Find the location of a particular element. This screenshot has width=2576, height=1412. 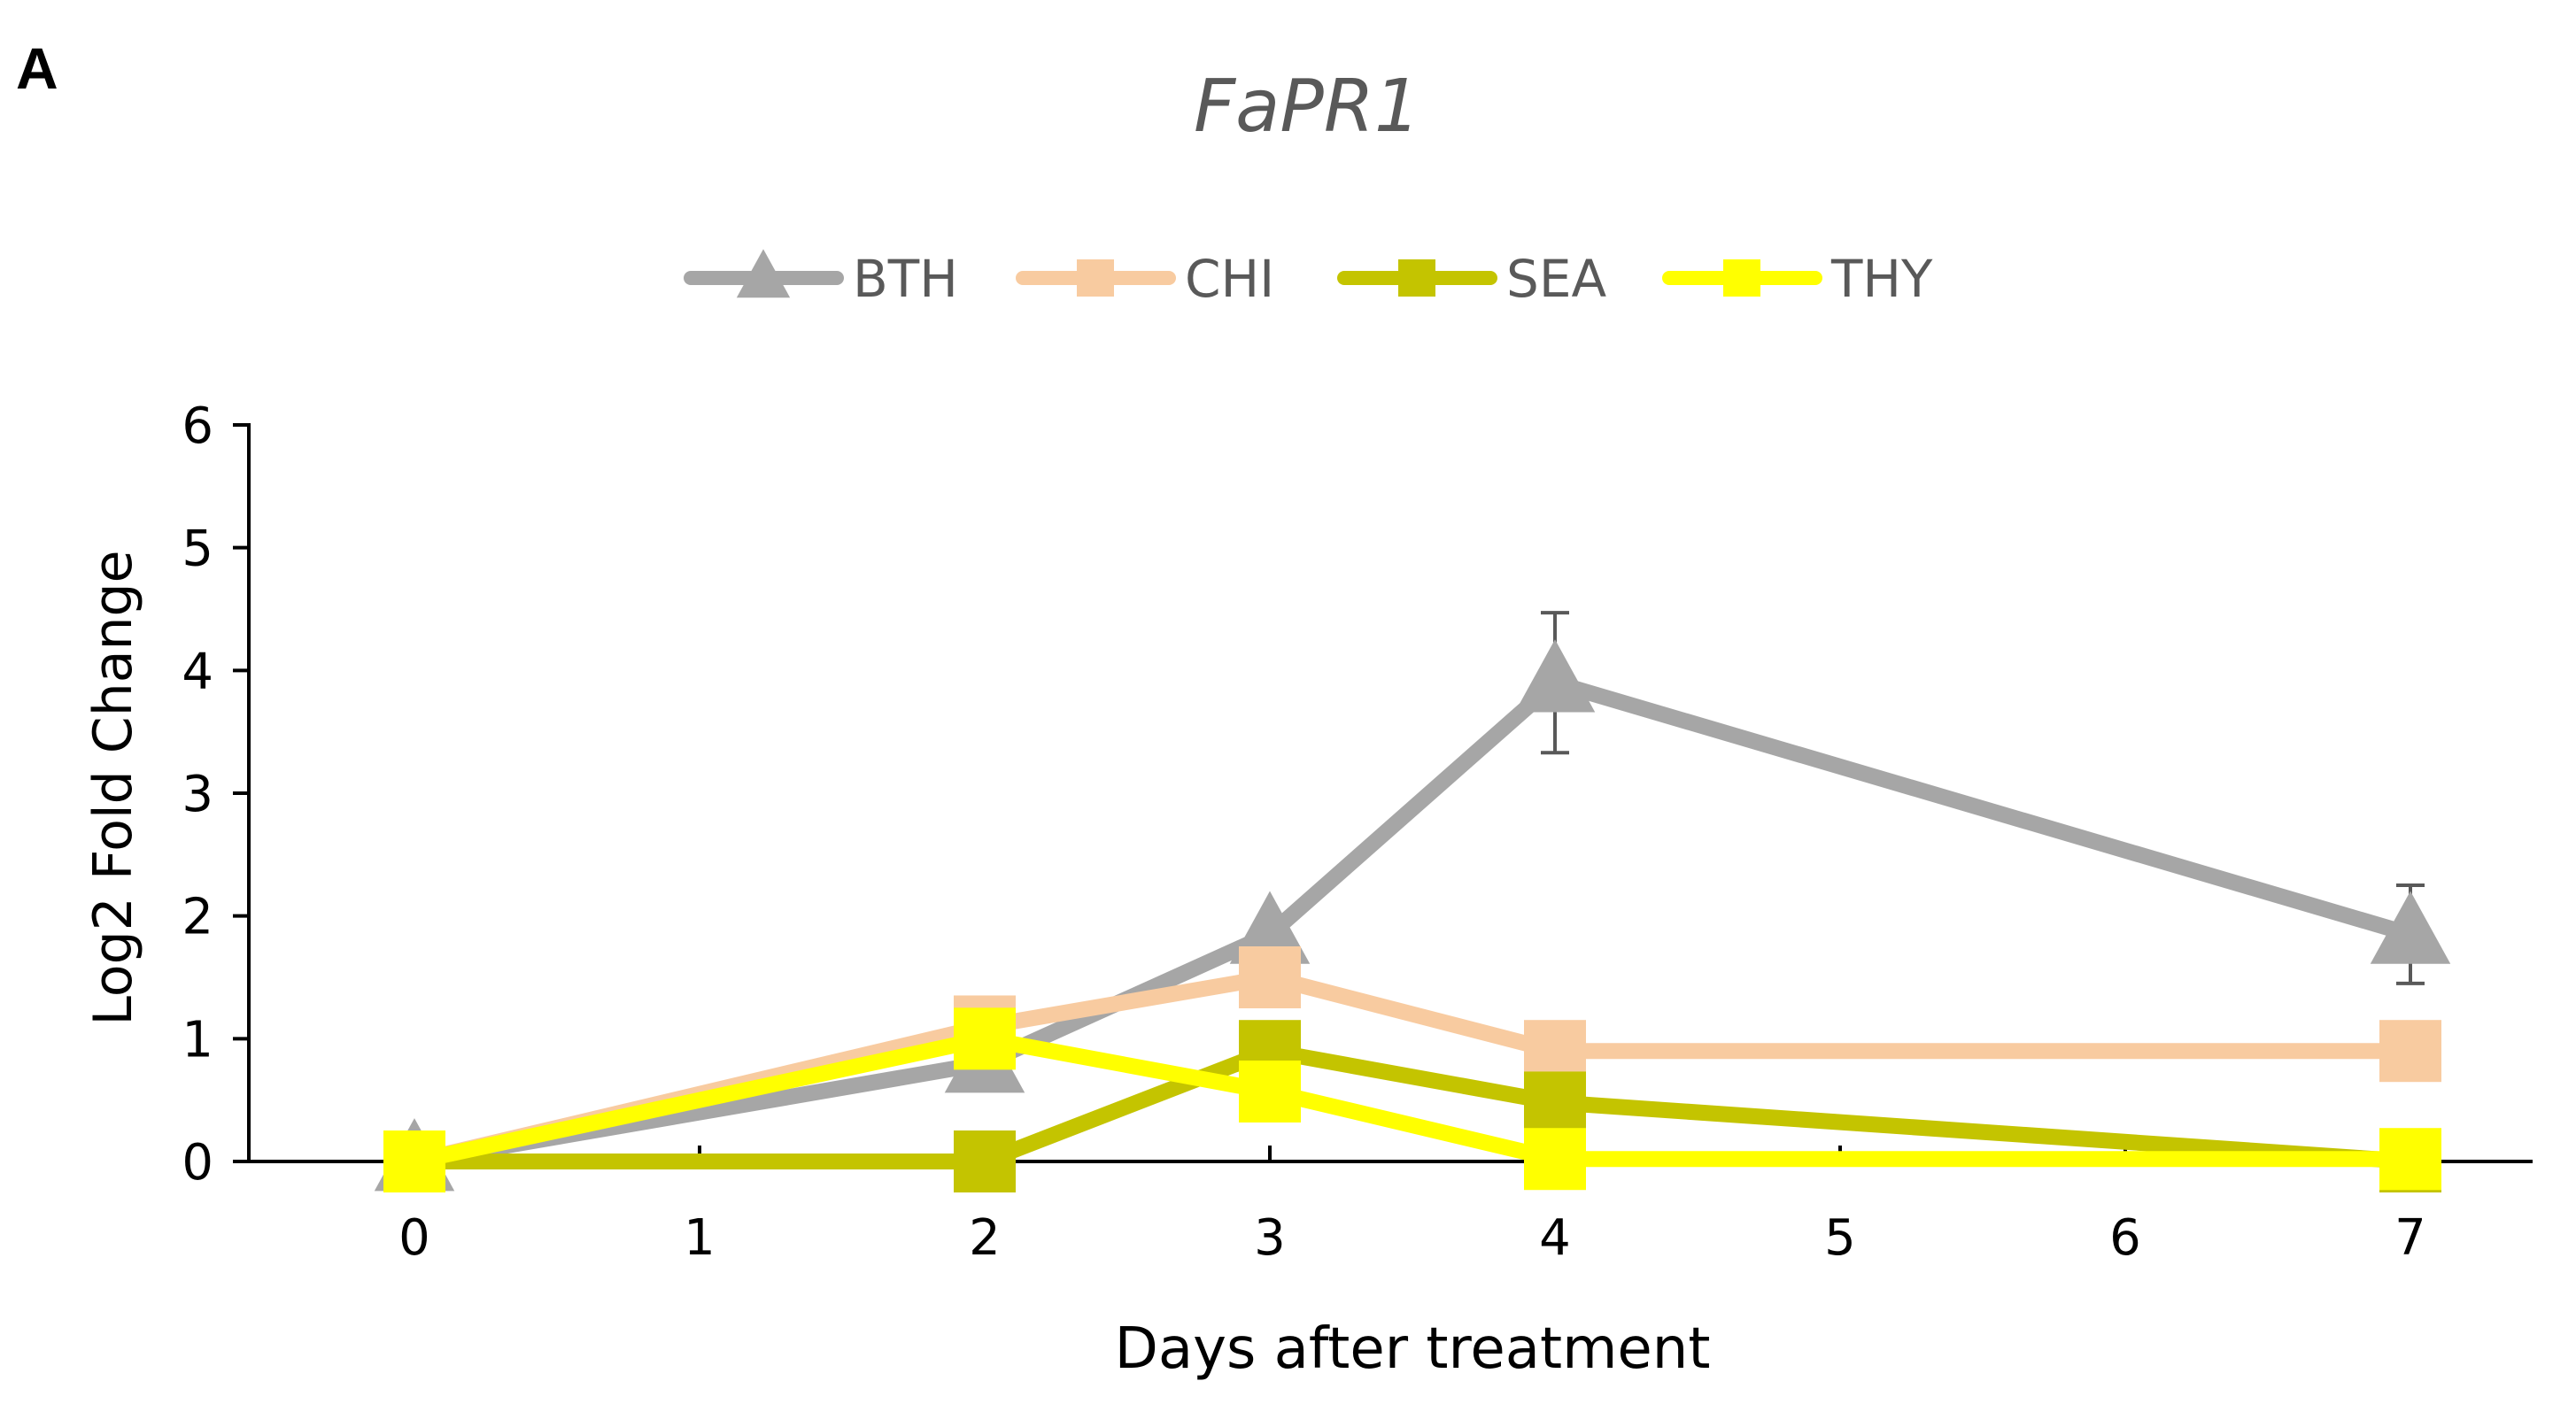

y-tick-label: 0 is located at coordinates (197, 1163).